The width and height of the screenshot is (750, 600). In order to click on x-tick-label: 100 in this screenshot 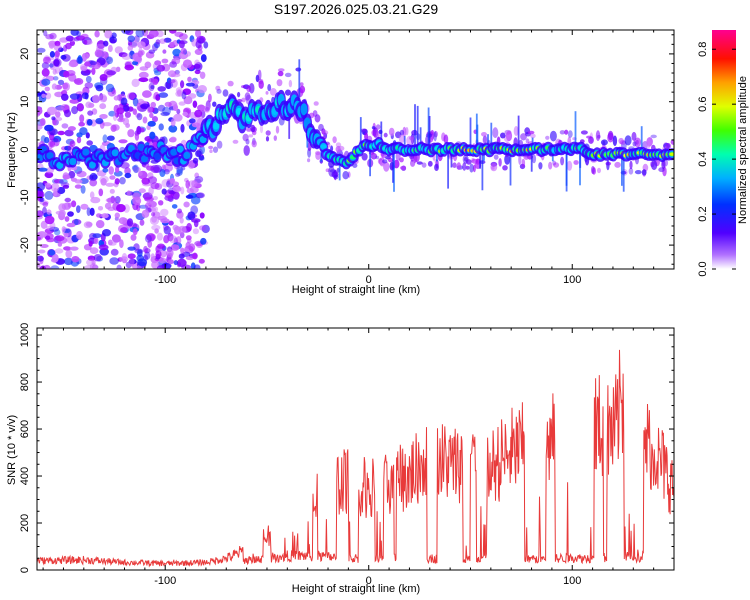, I will do `click(572, 581)`.